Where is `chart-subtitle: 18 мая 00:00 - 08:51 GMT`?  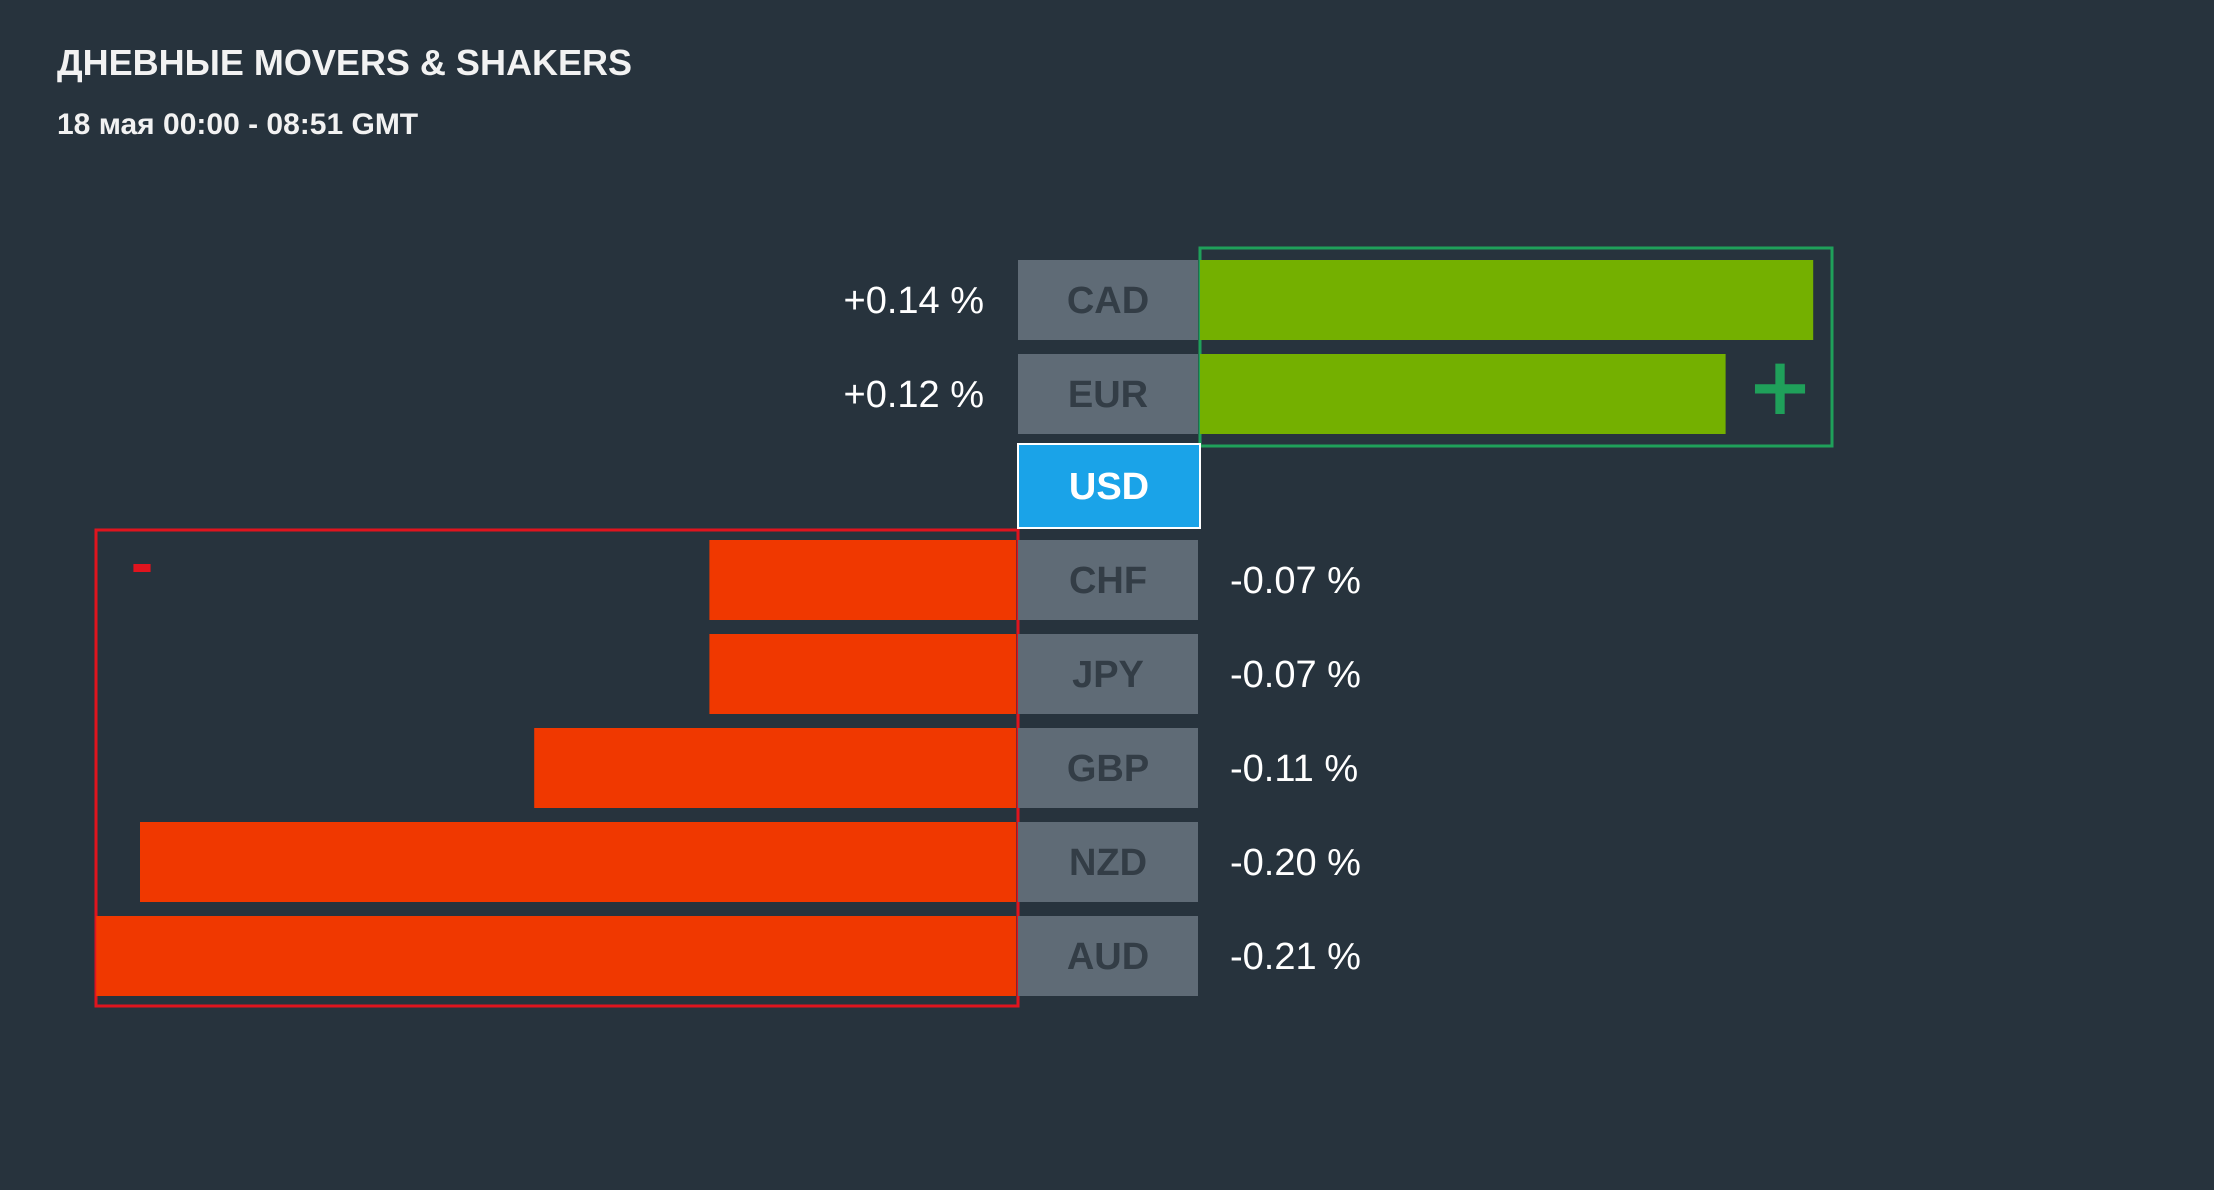
chart-subtitle: 18 мая 00:00 - 08:51 GMT is located at coordinates (238, 124).